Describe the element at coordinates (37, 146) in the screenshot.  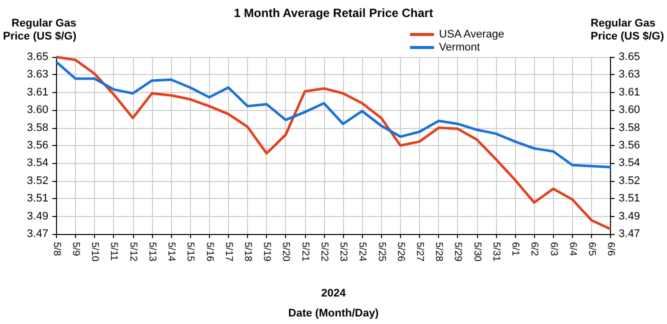
I see `y-tick-label: 3.56` at that location.